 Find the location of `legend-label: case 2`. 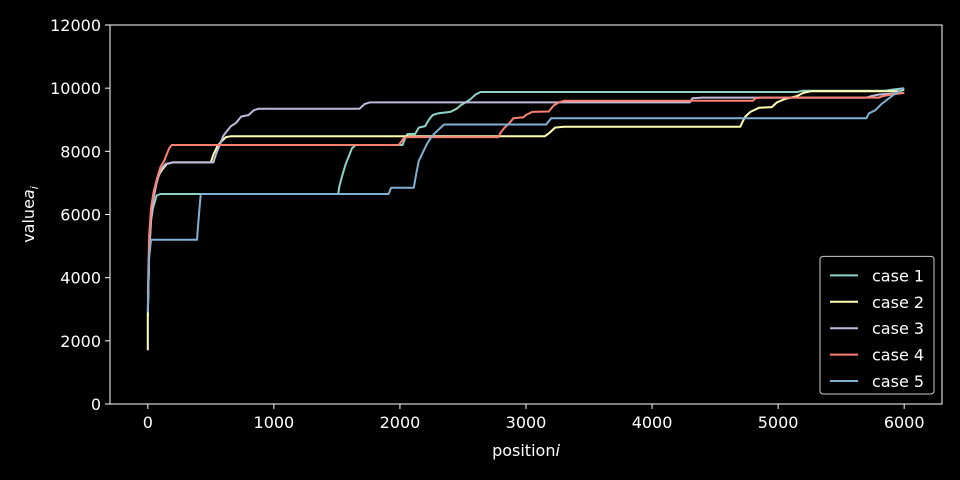

legend-label: case 2 is located at coordinates (898, 302).